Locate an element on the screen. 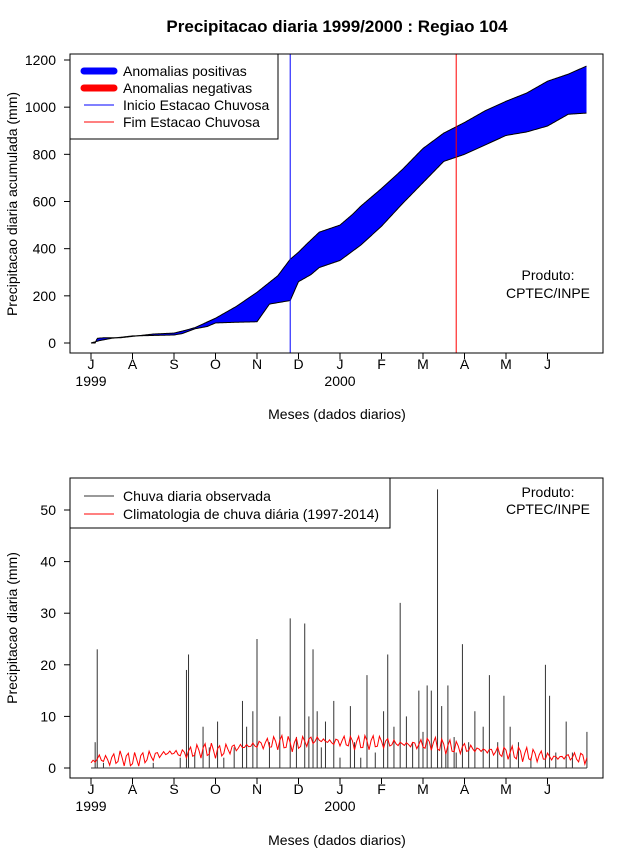  chart1-x-tick-label: N is located at coordinates (257, 364).